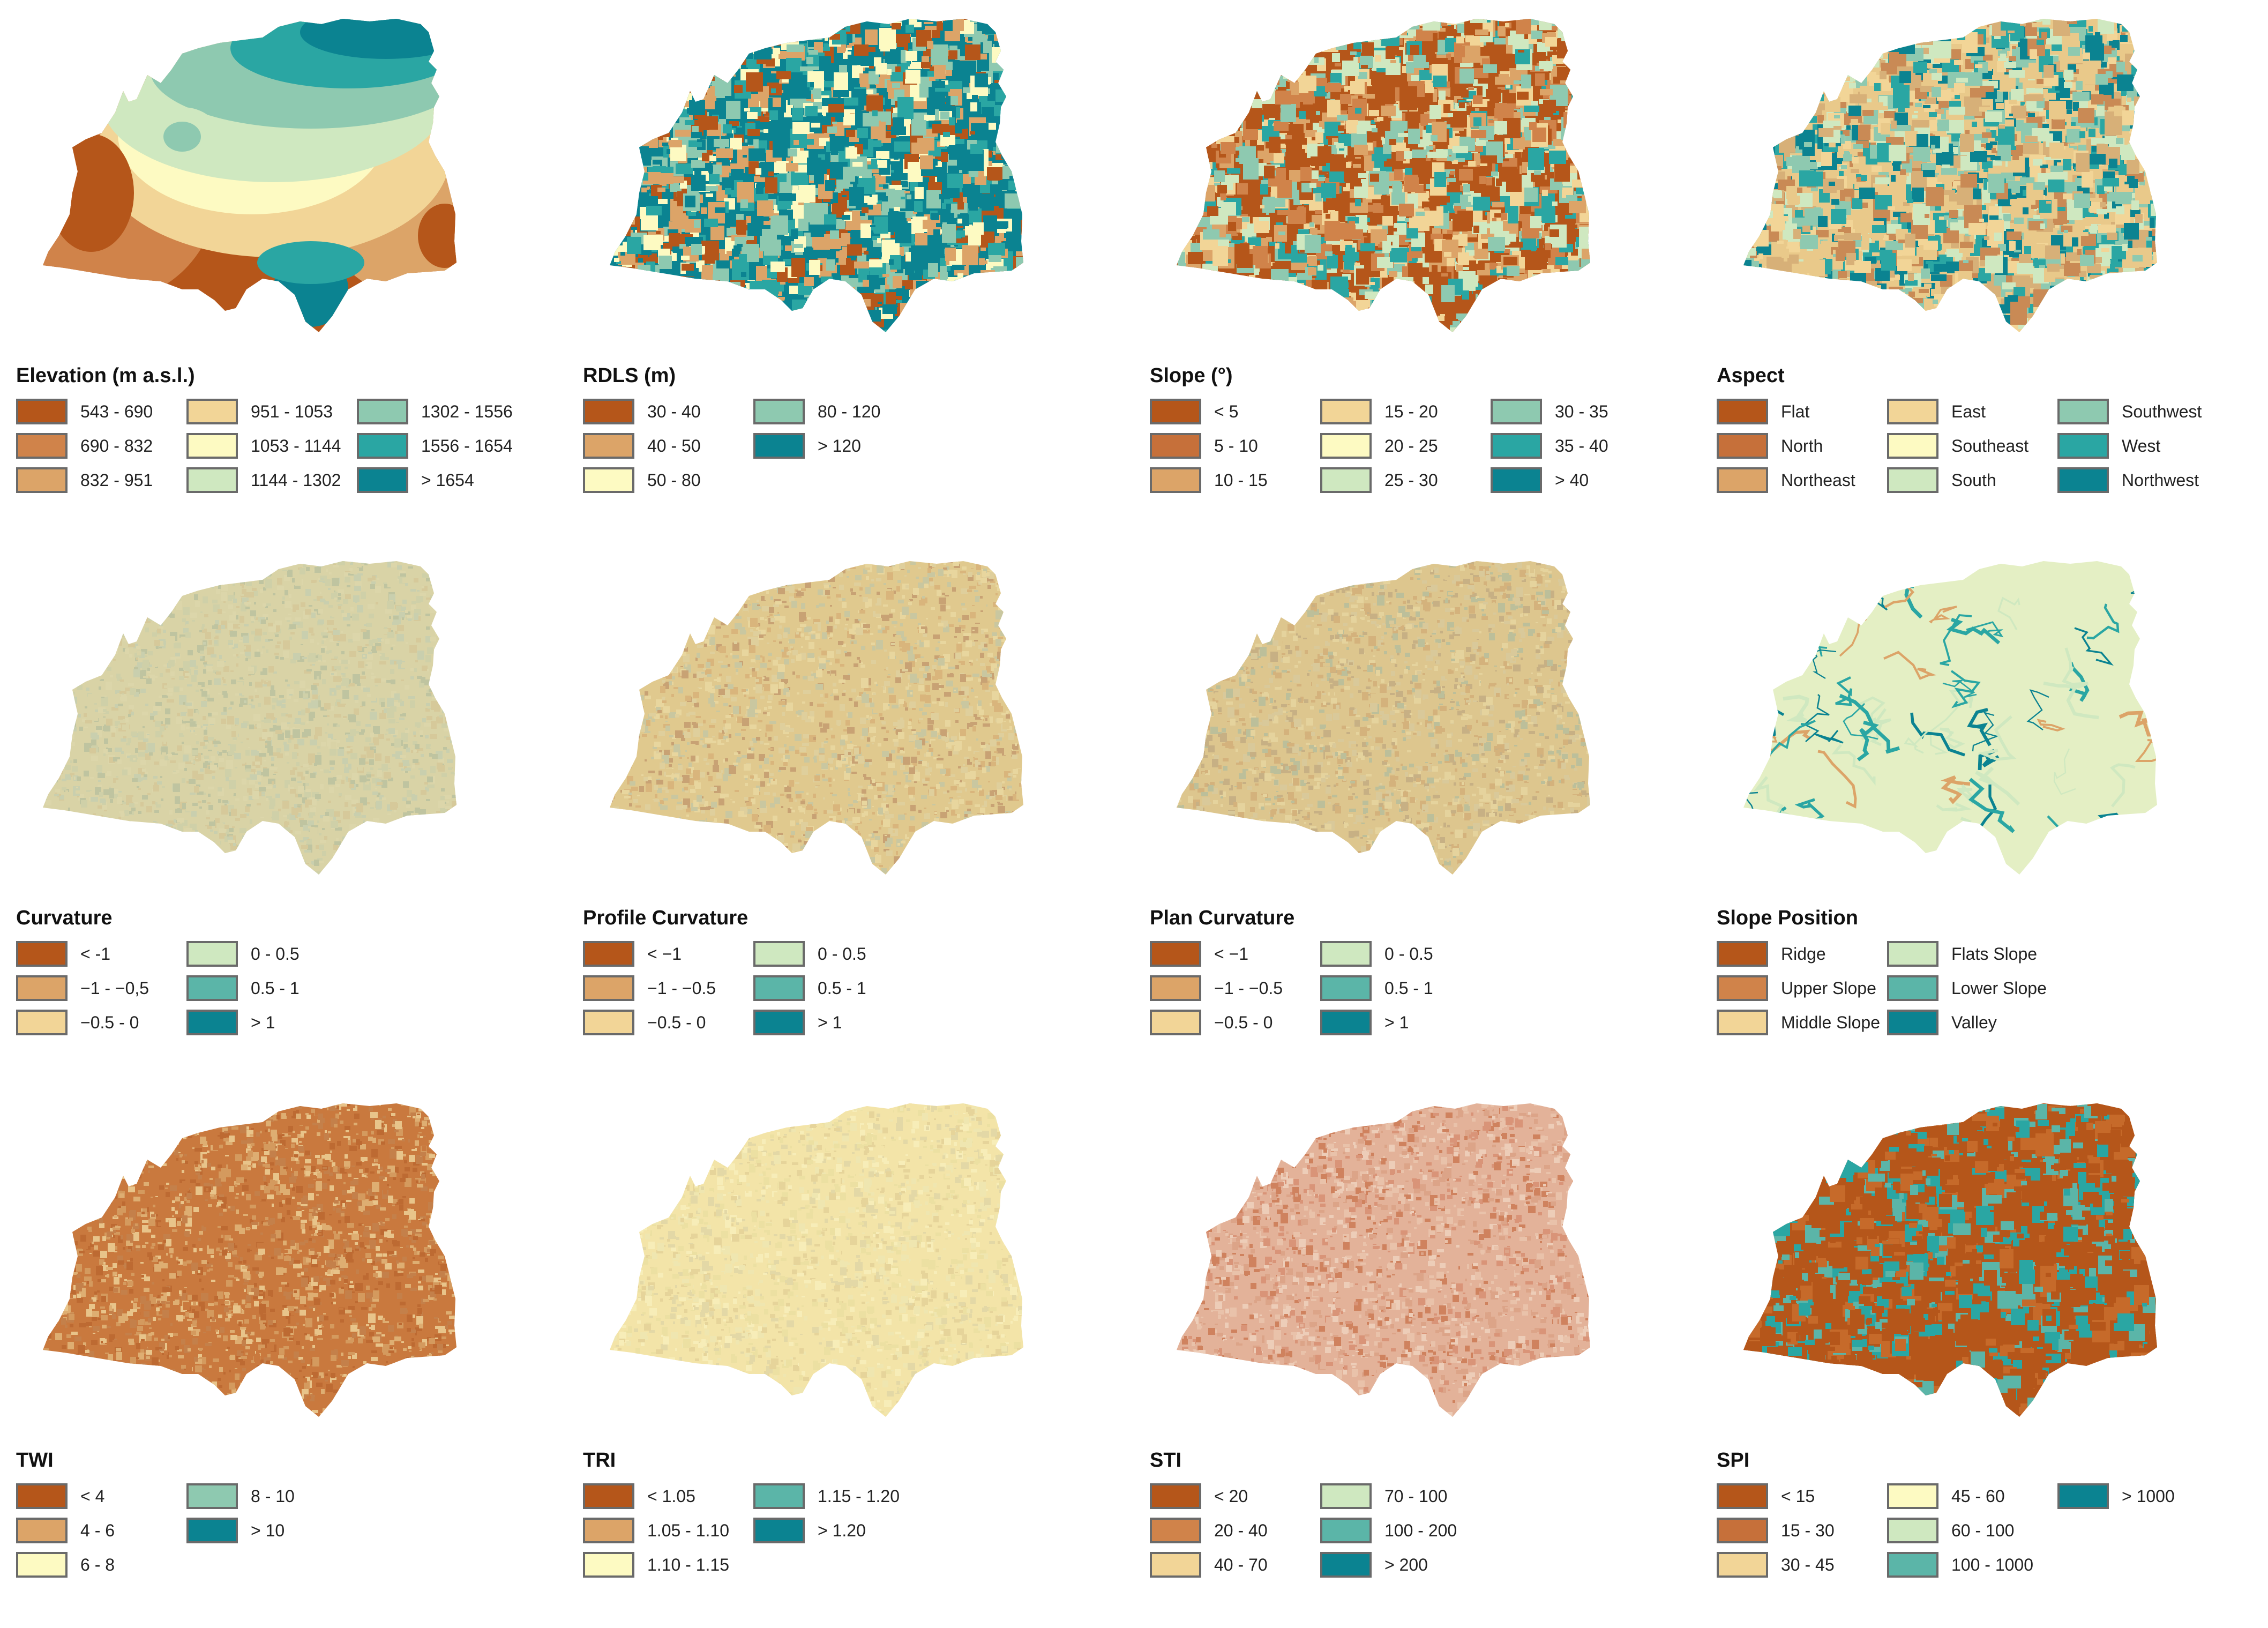 This screenshot has width=2268, height=1628. What do you see at coordinates (275, 988) in the screenshot?
I see `legend-label: 0.5 - 1` at bounding box center [275, 988].